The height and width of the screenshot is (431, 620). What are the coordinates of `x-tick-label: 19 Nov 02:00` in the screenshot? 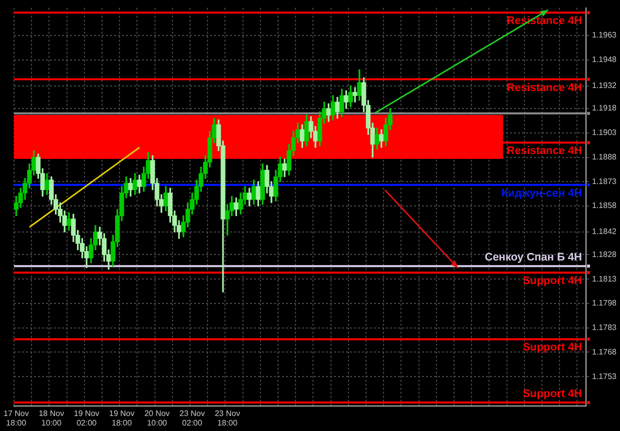 It's located at (87, 418).